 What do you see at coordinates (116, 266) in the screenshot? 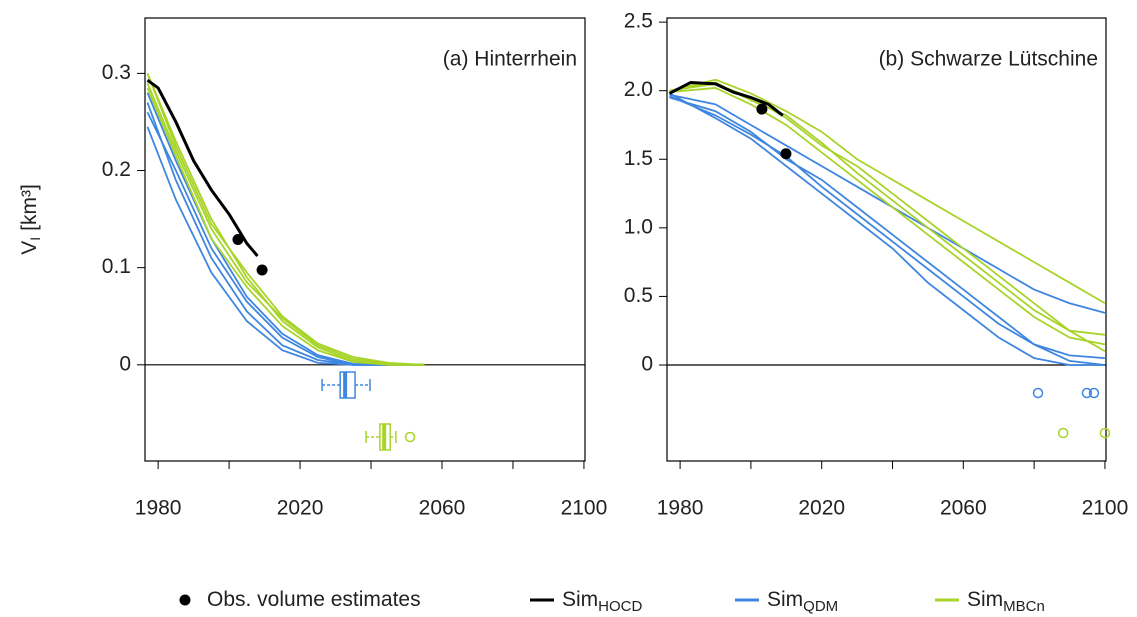
I see `y-tick-label: 0.1` at bounding box center [116, 266].